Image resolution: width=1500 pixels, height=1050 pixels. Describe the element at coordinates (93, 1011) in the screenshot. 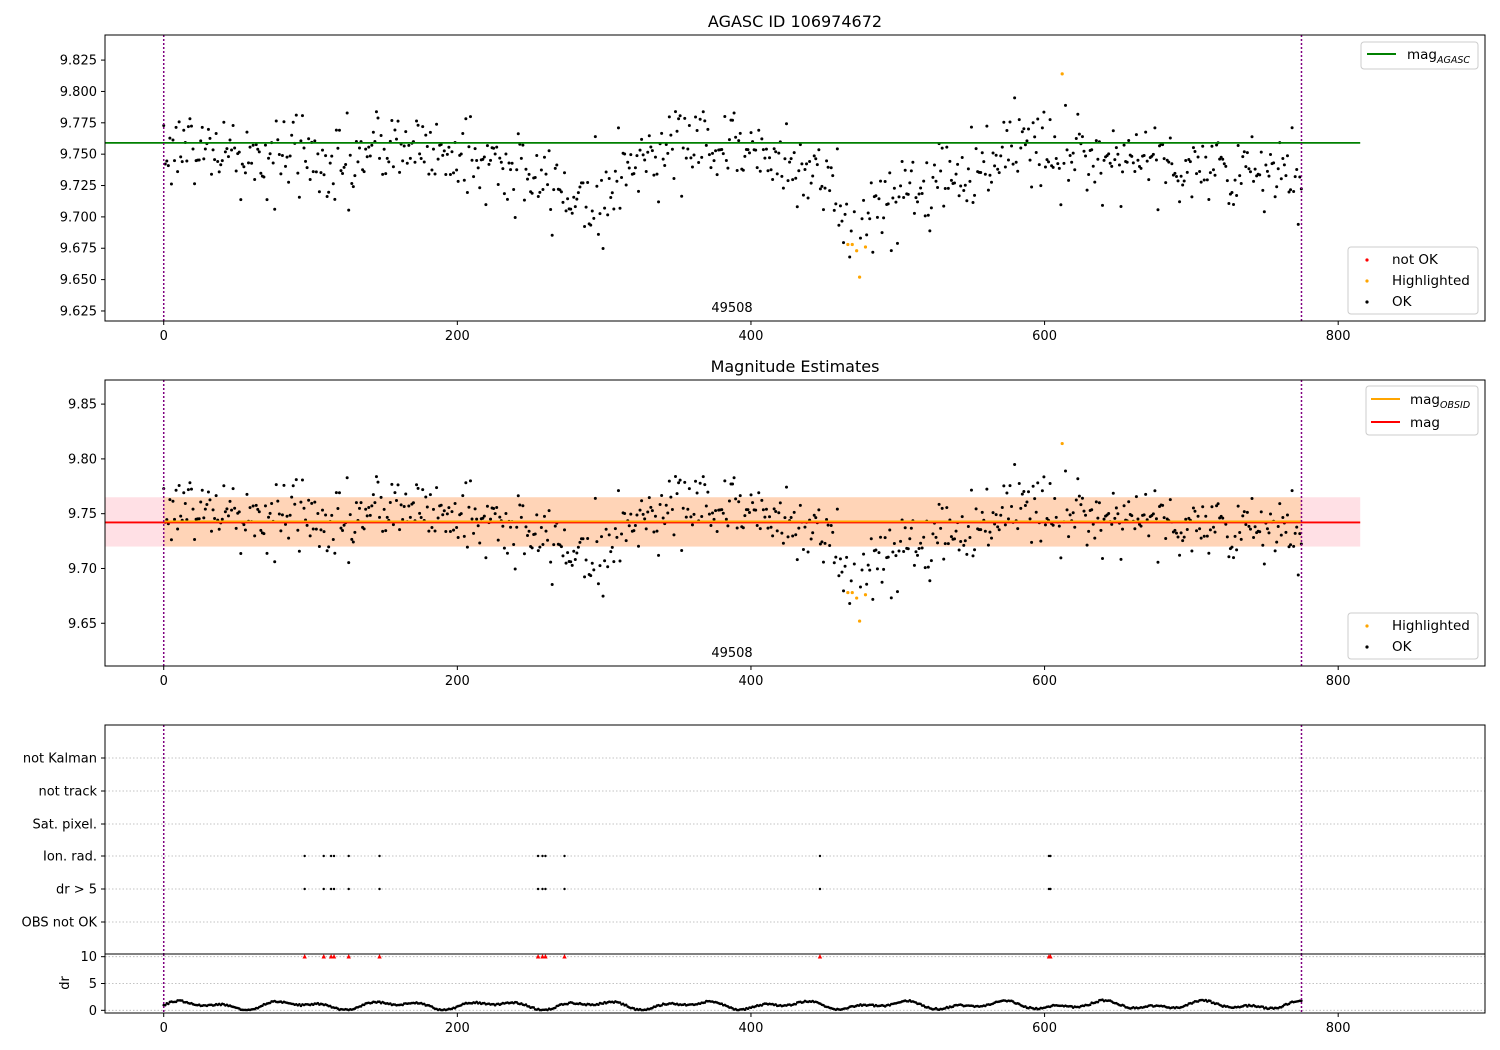

I see `y-tick-label: 0` at that location.